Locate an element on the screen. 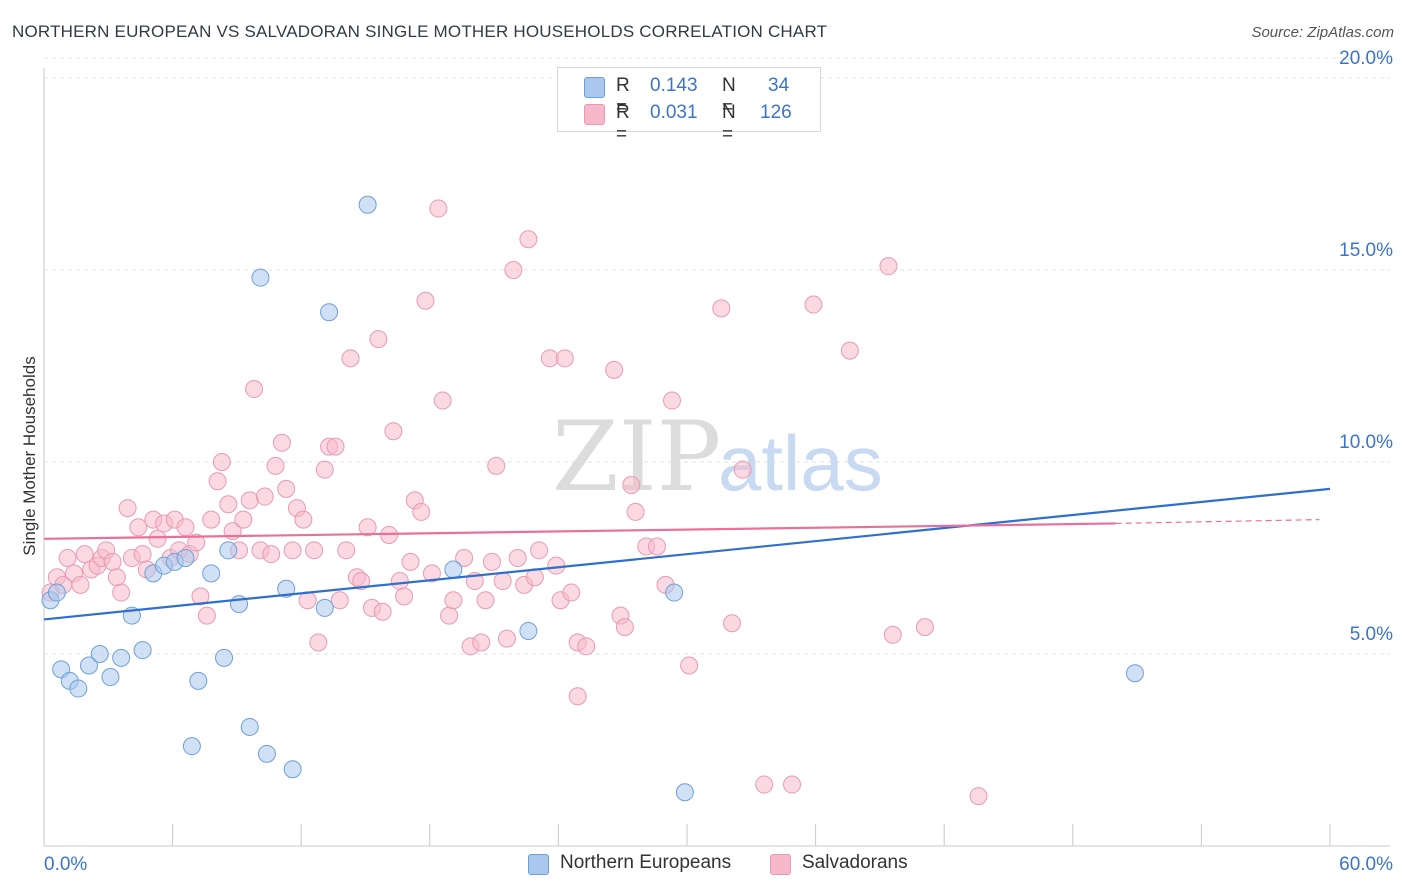  watermark: ZIP atlas is located at coordinates (717, 457).